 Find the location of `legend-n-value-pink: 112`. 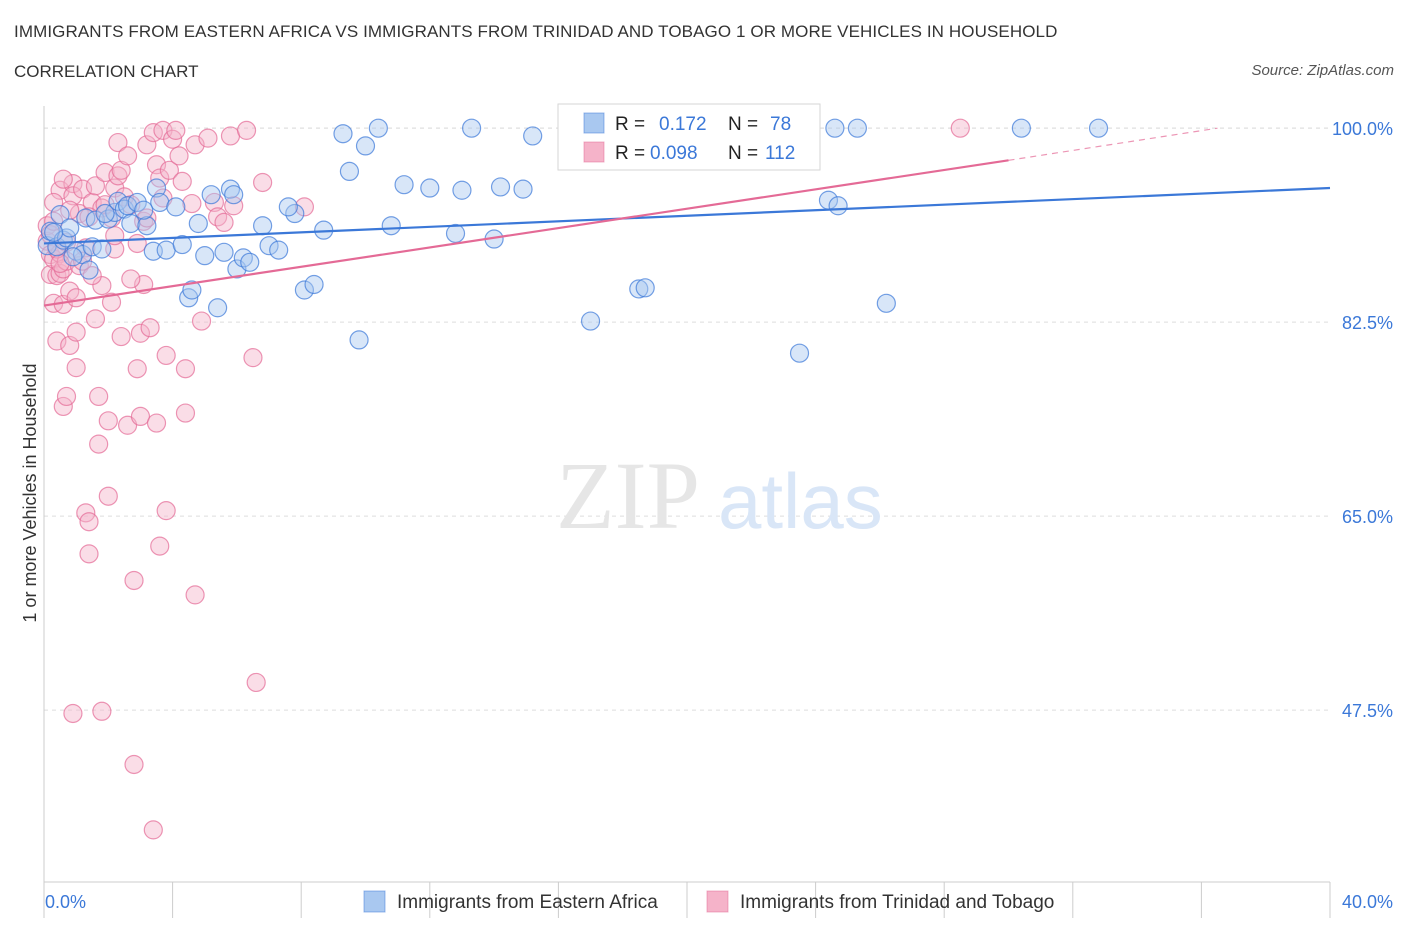

legend-n-value-pink: 112 is located at coordinates (780, 153).